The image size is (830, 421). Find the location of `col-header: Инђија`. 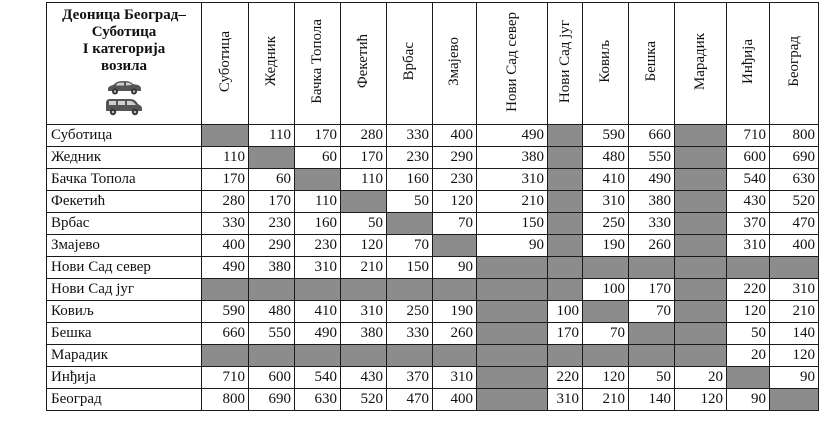

col-header: Инђија is located at coordinates (748, 63).